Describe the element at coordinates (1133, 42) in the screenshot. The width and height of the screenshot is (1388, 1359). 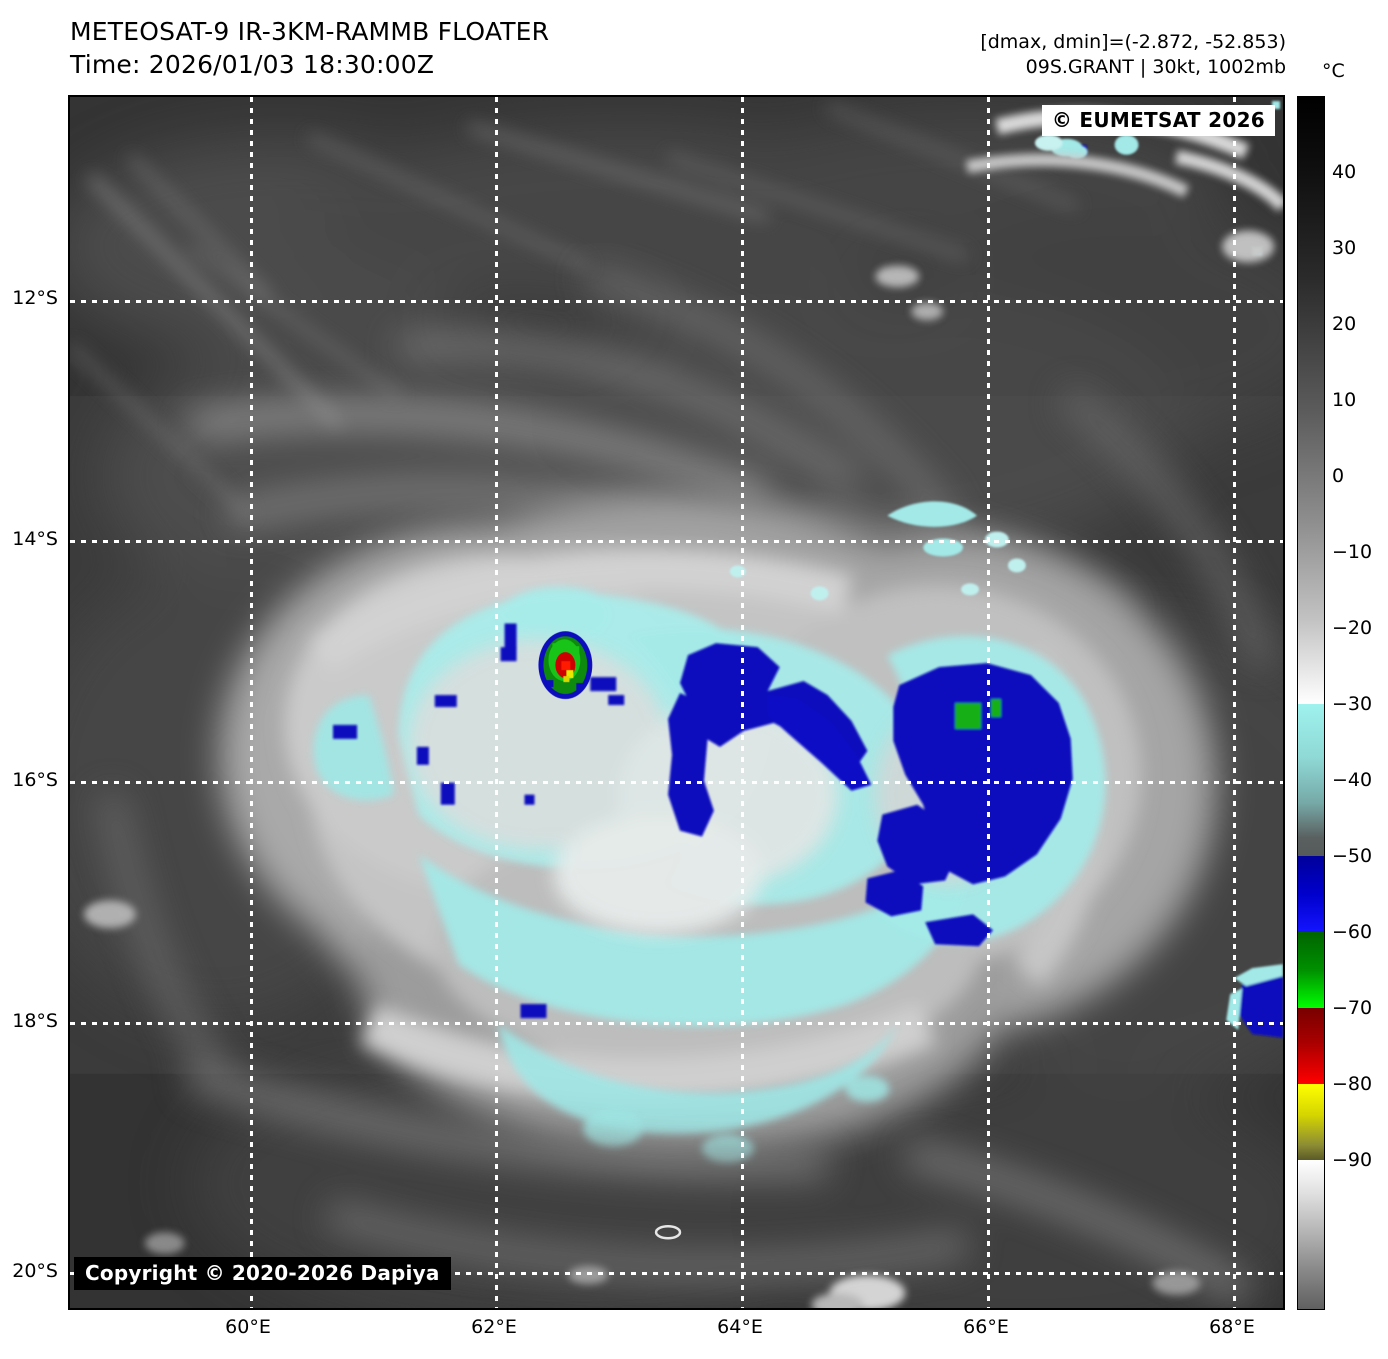
I see `data-range-text: [dmax, dmin]=(-2.872, -52.853)` at that location.